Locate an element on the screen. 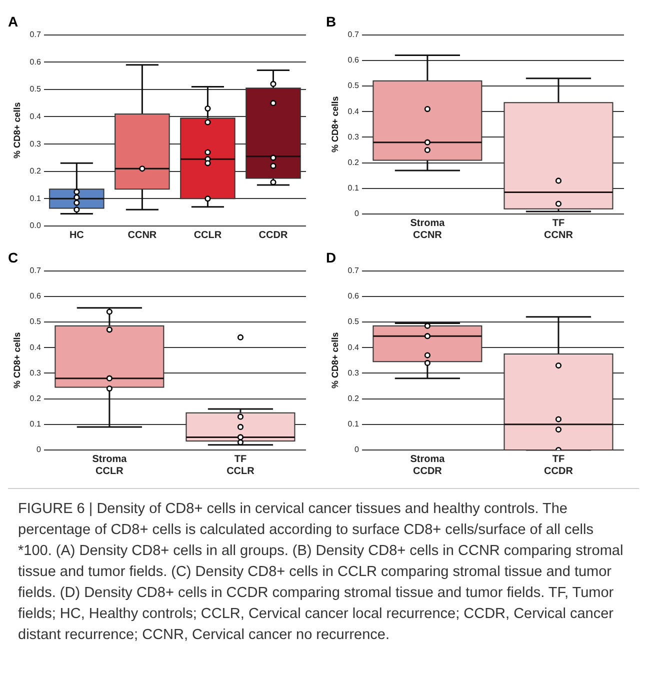  y-tick-label: 0.0 is located at coordinates (36, 225).